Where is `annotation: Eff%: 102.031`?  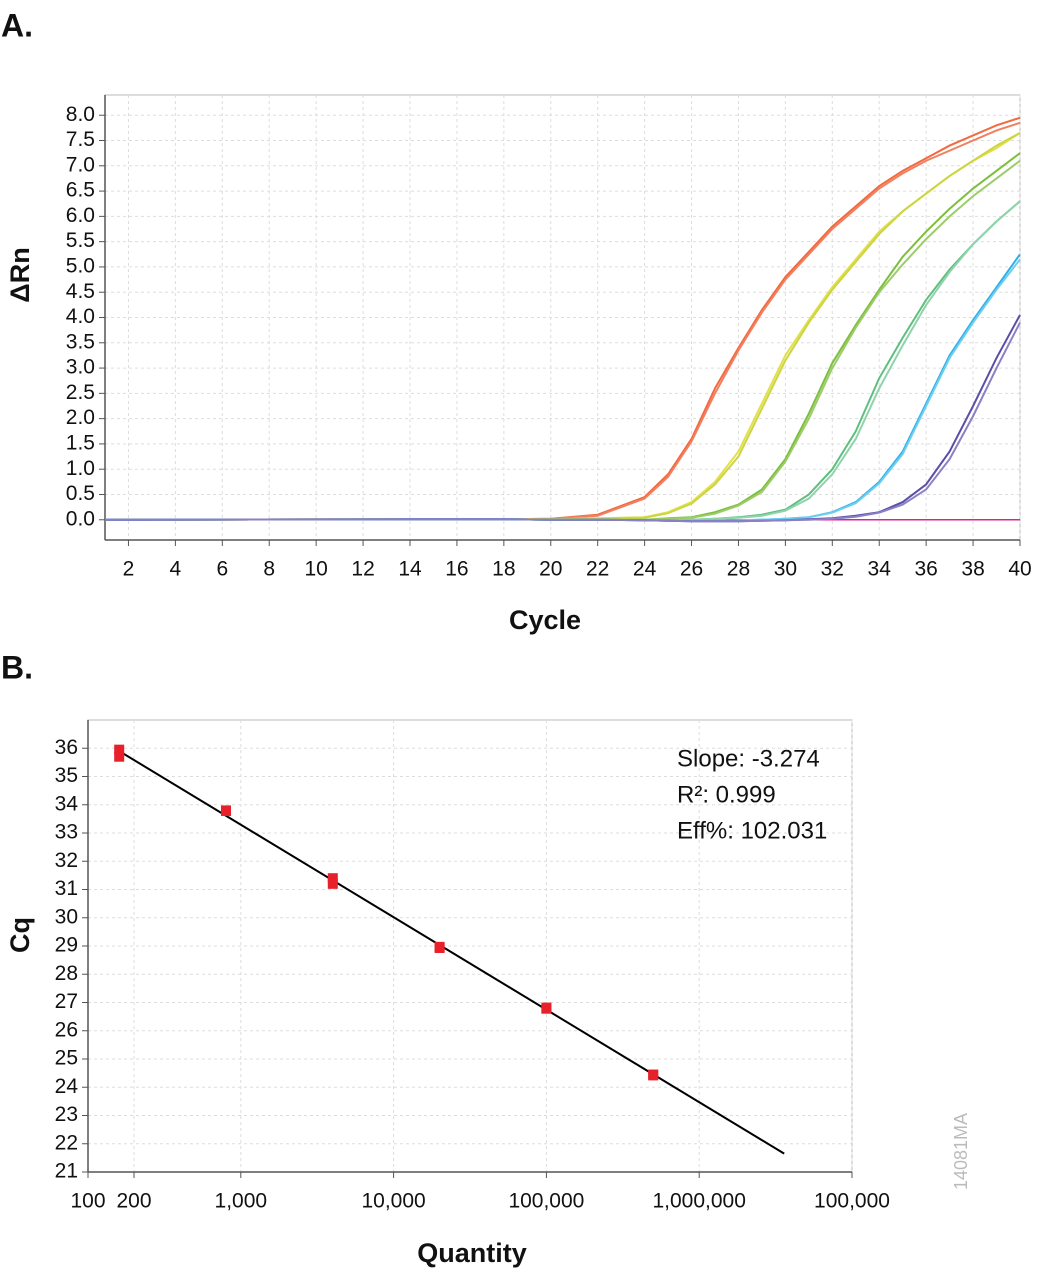 annotation: Eff%: 102.031 is located at coordinates (752, 830).